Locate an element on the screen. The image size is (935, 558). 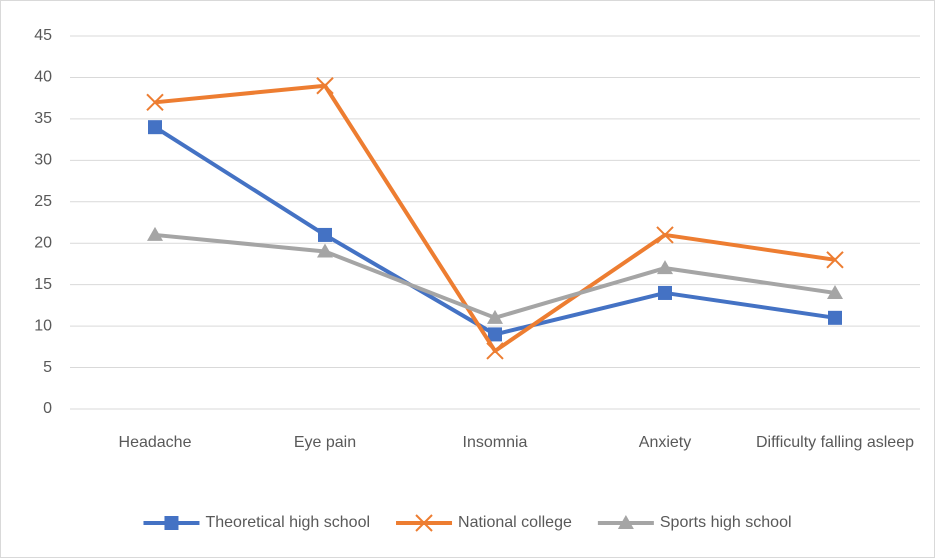
legend-item: Theoretical high school is located at coordinates (256, 522).